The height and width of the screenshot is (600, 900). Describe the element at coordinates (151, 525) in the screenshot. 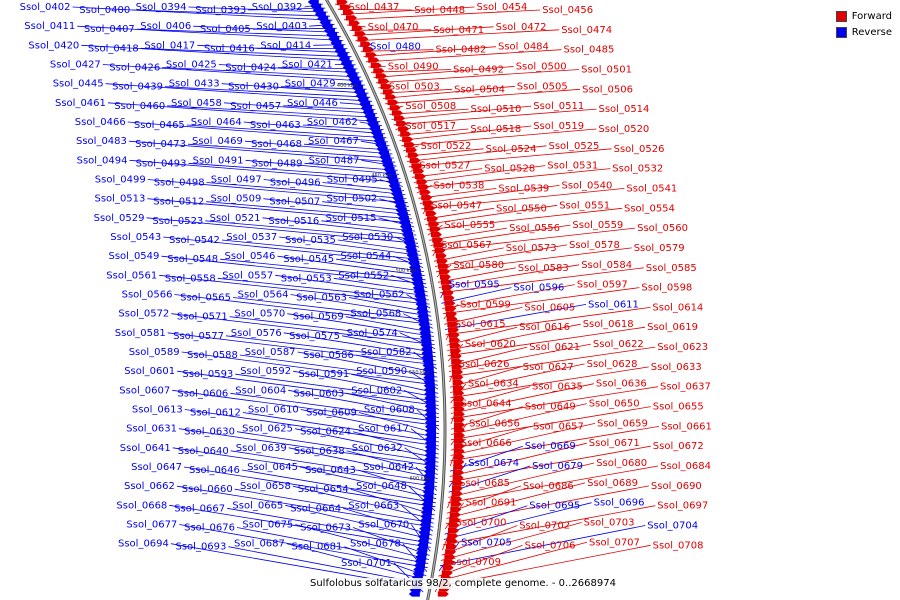

I see `gene-label: Ssol_0677` at that location.